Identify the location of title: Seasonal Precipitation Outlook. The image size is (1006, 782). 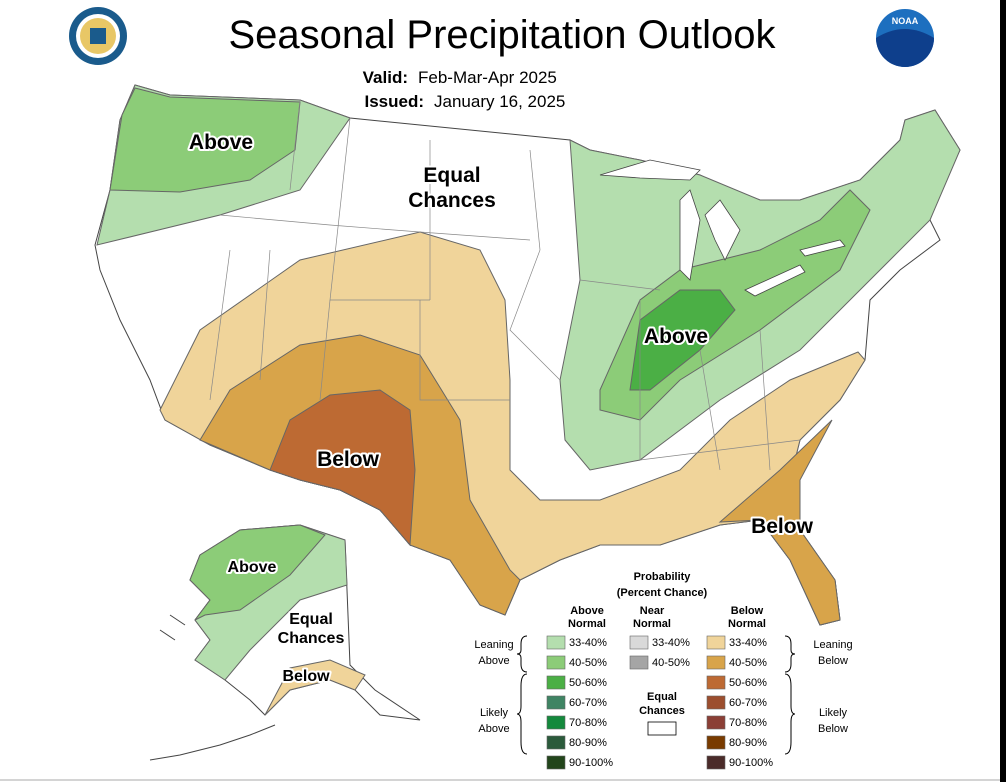
(503, 35).